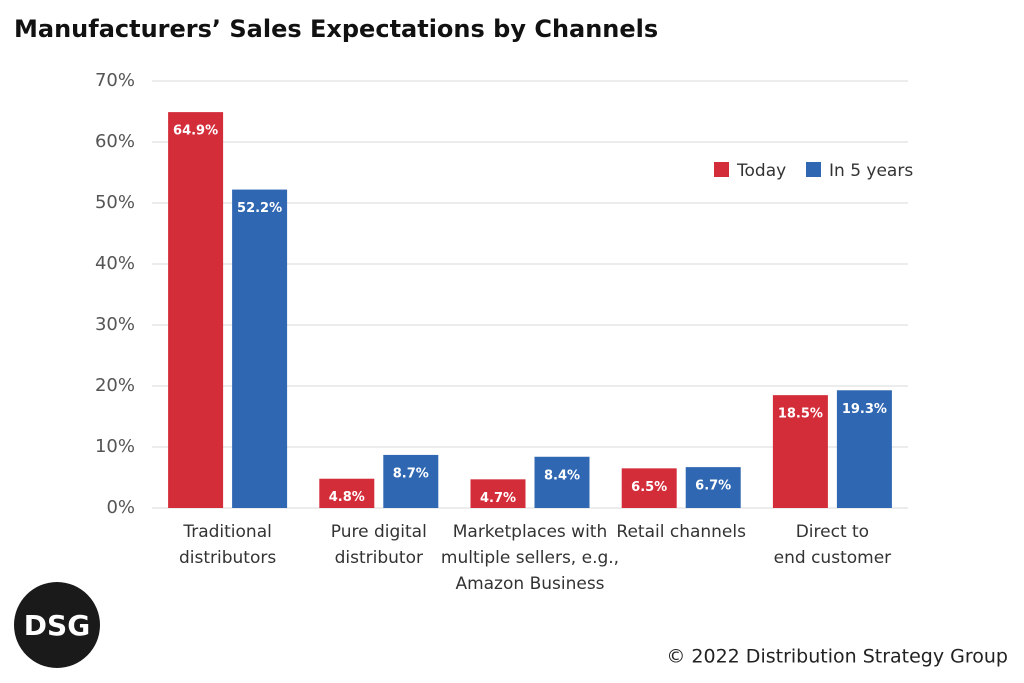 This screenshot has width=1024, height=683. Describe the element at coordinates (120, 507) in the screenshot. I see `y-tick-label: 0%` at that location.